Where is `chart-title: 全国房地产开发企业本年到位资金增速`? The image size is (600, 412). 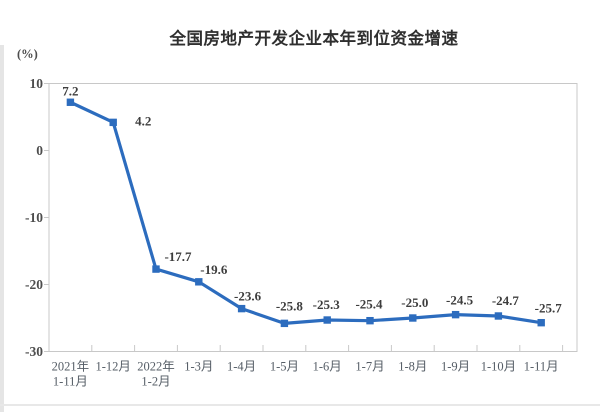 chart-title: 全国房地产开发企业本年到位资金增速 is located at coordinates (314, 39).